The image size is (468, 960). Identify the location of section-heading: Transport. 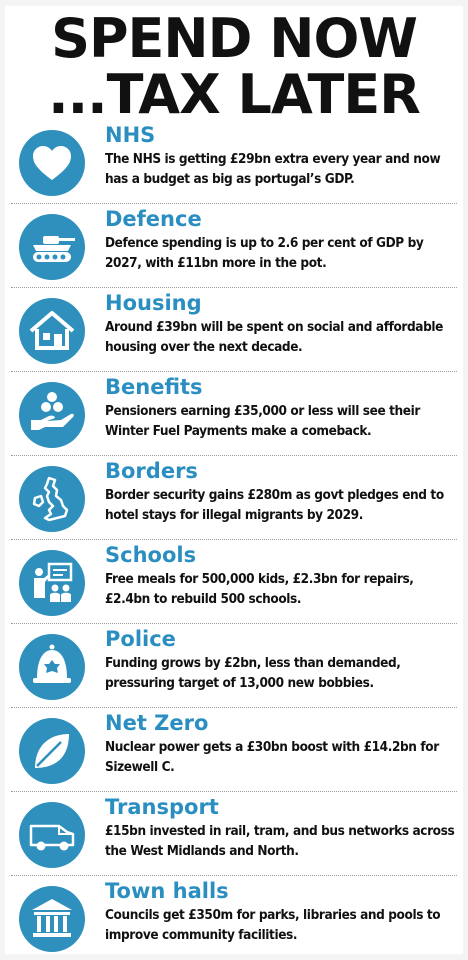
(162, 807).